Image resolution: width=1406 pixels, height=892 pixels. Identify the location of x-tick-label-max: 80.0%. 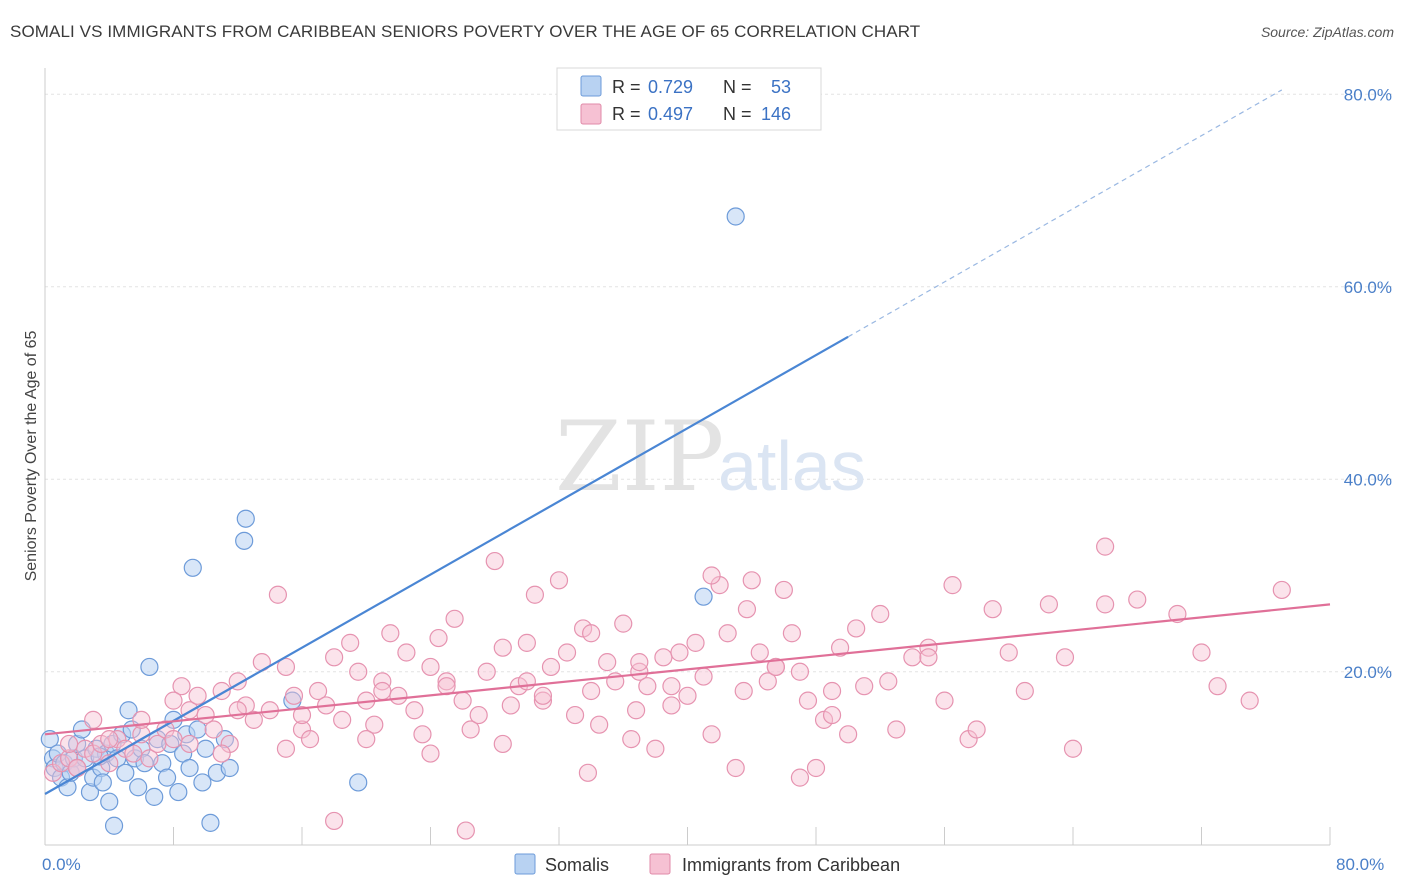
(1360, 864).